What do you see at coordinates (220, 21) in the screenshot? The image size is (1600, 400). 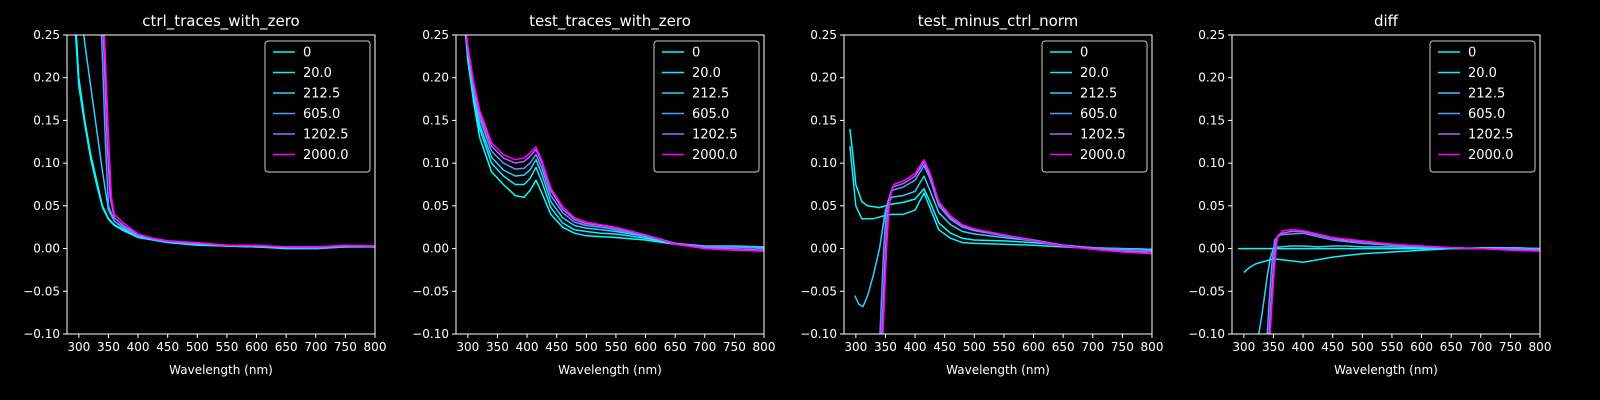 I see `chart-title: ctrl_traces_with_zero` at bounding box center [220, 21].